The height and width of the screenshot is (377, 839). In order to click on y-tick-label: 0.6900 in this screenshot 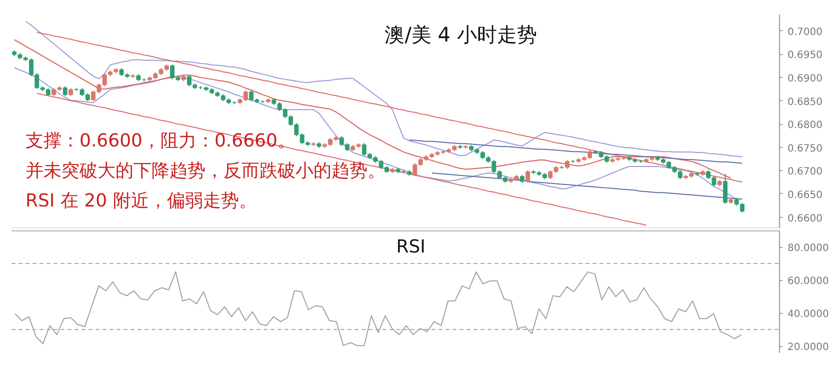, I will do `click(805, 78)`.